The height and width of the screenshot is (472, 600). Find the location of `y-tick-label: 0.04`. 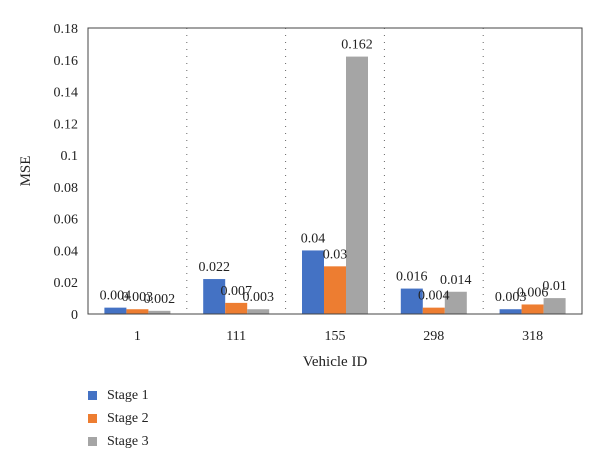

y-tick-label: 0.04 is located at coordinates (66, 251).